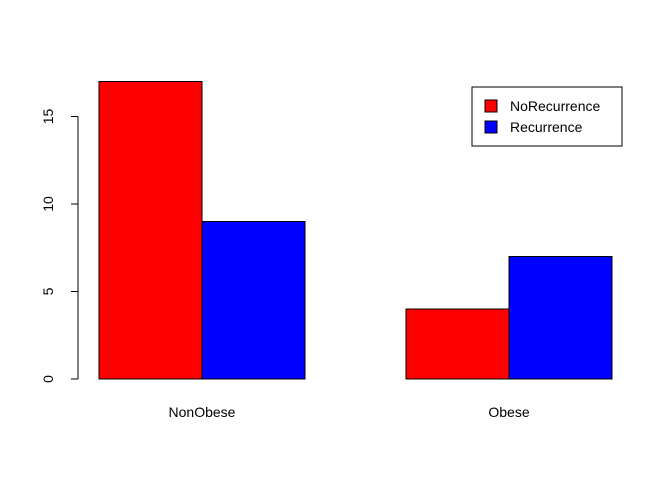 The image size is (672, 480). I want to click on y-tick-label: 15, so click(48, 117).